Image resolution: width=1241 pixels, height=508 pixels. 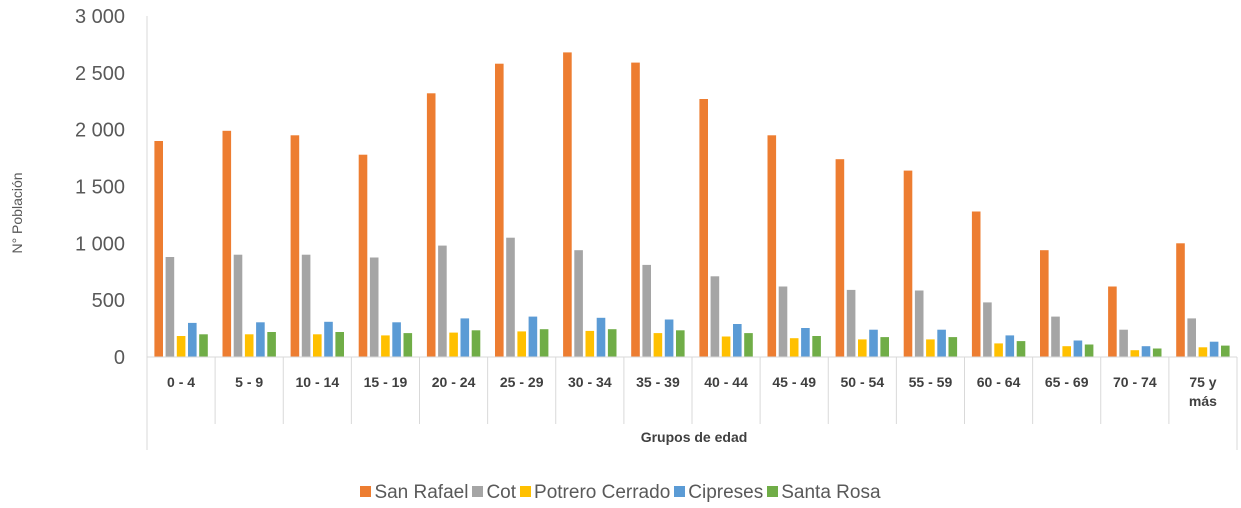 I want to click on y-tick-label: 2 500, so click(x=100, y=74).